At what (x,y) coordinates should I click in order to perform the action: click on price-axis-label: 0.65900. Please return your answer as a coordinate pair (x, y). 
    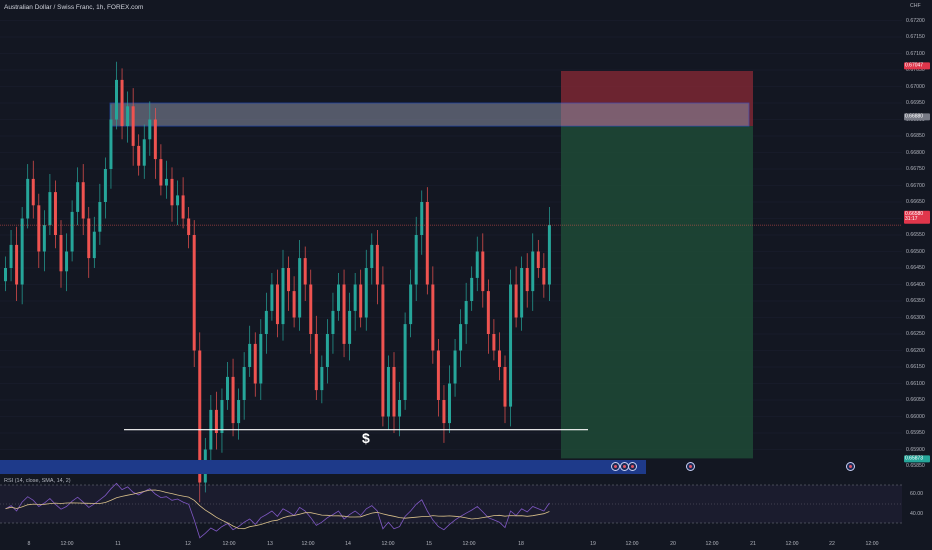
    Looking at the image, I should click on (915, 449).